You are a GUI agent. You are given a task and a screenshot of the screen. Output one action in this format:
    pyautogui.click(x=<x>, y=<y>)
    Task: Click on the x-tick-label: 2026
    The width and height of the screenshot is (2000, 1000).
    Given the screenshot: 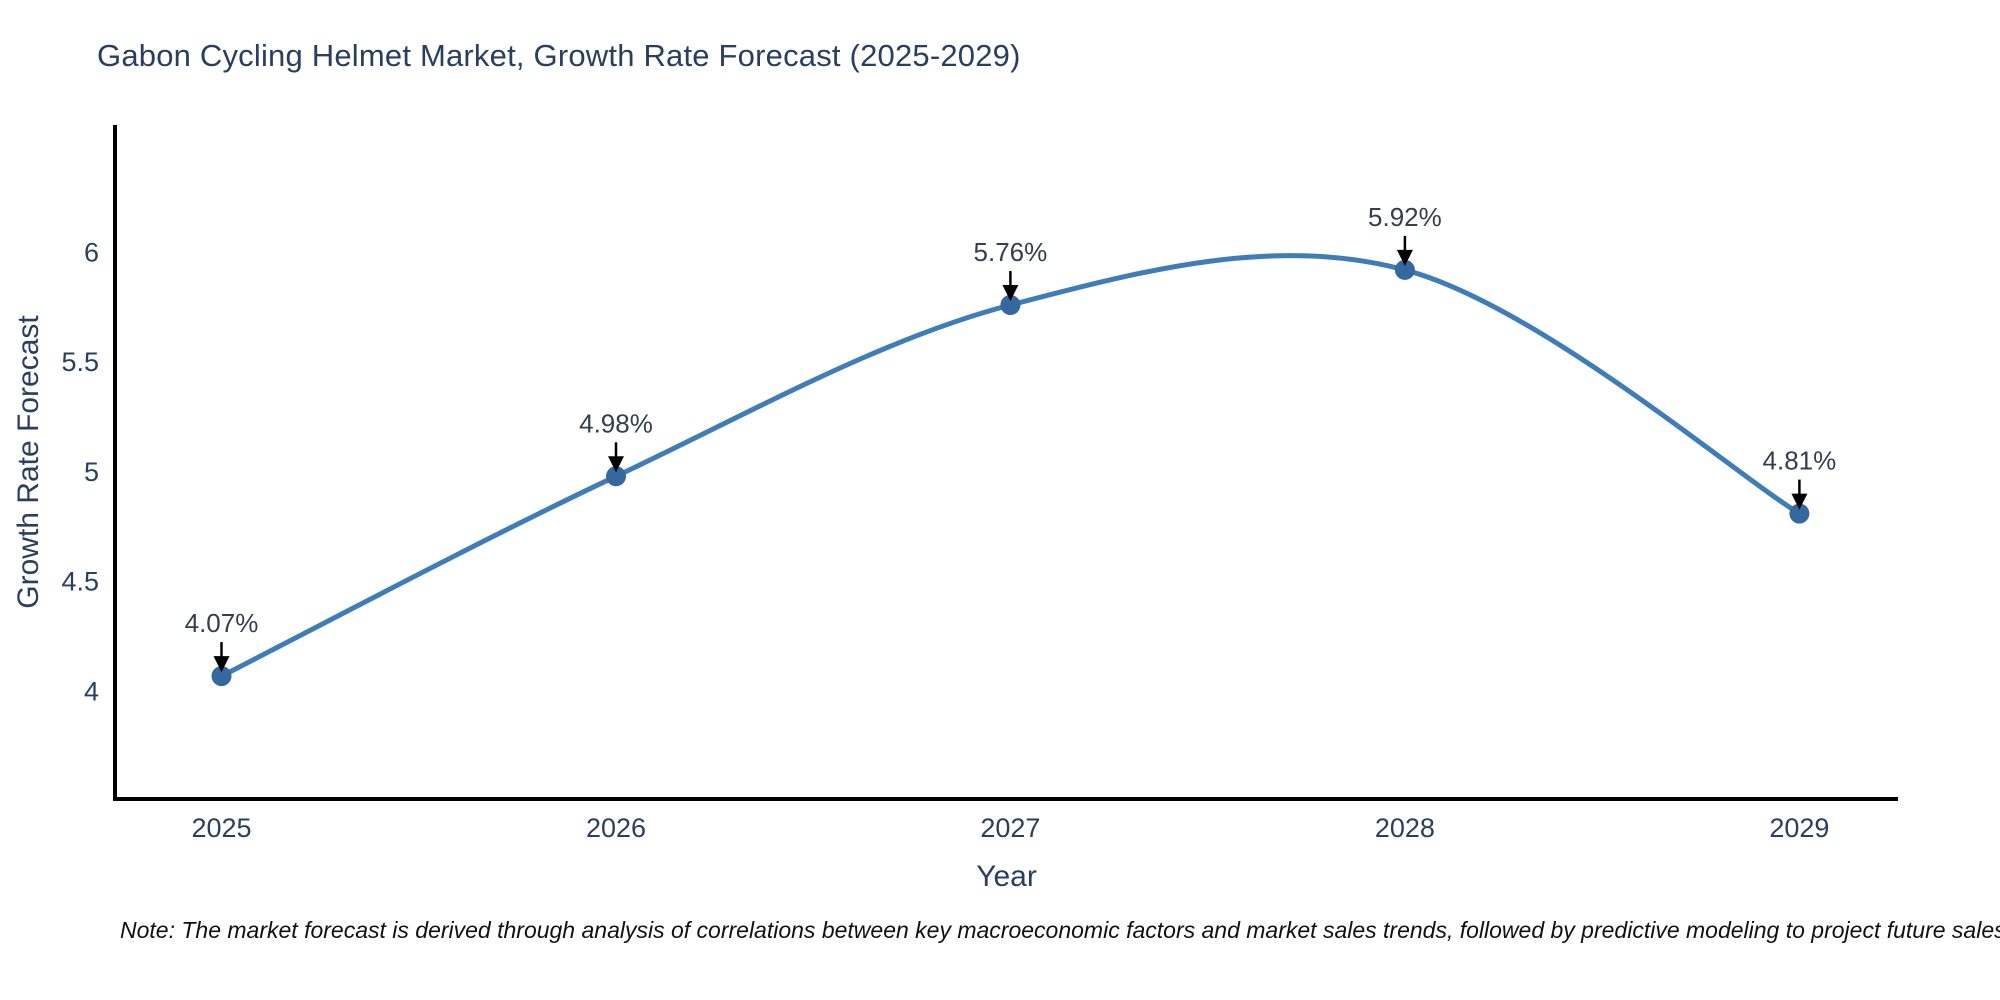 What is the action you would take?
    pyautogui.click(x=616, y=828)
    